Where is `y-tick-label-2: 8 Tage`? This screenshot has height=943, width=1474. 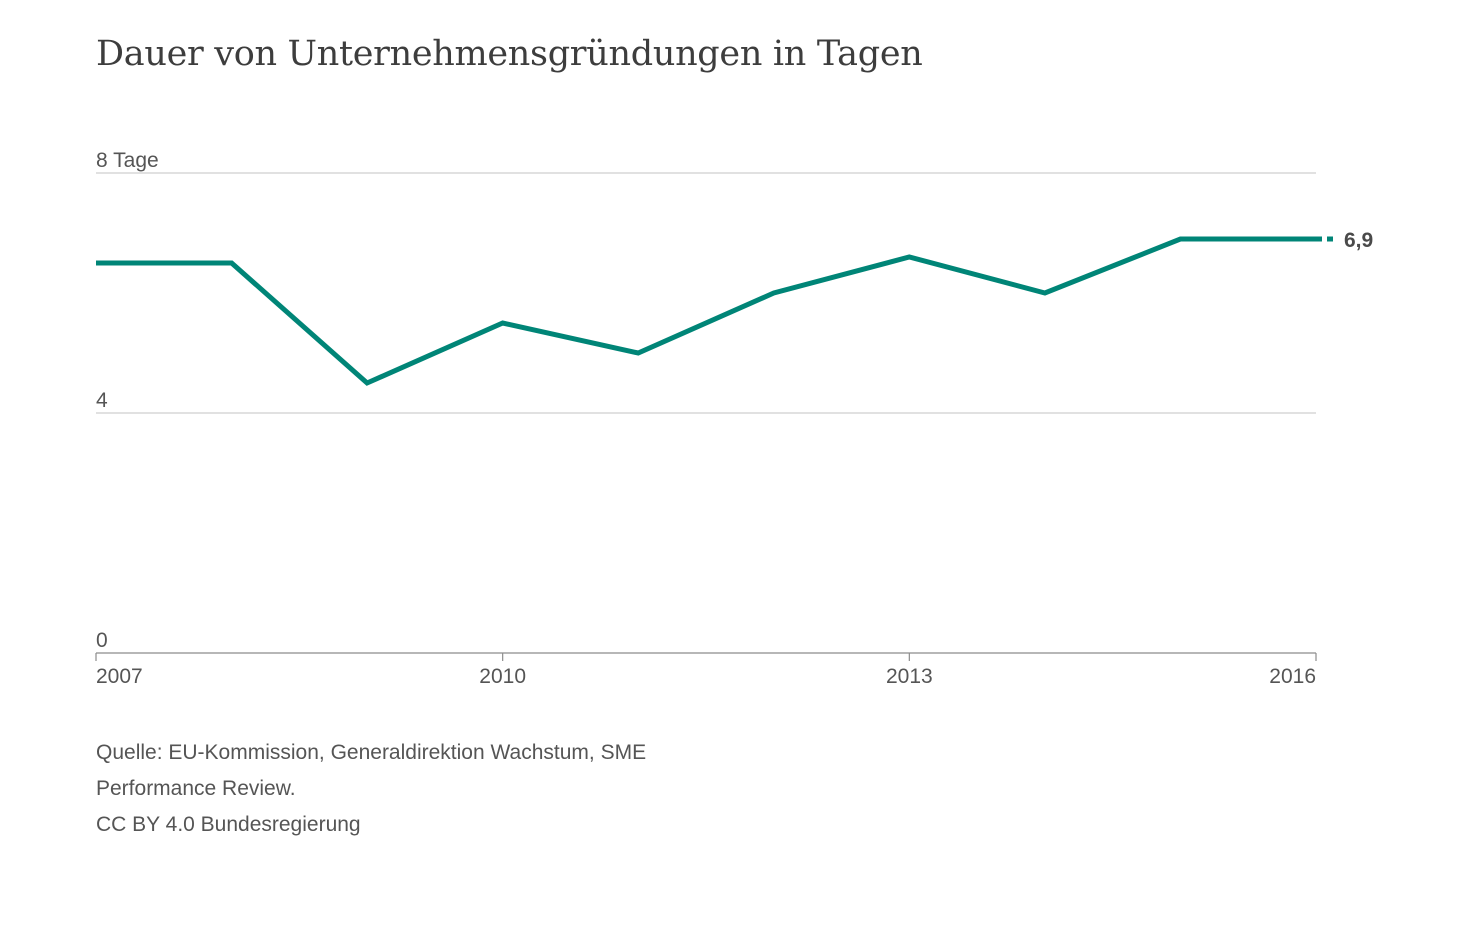 y-tick-label-2: 8 Tage is located at coordinates (127, 160).